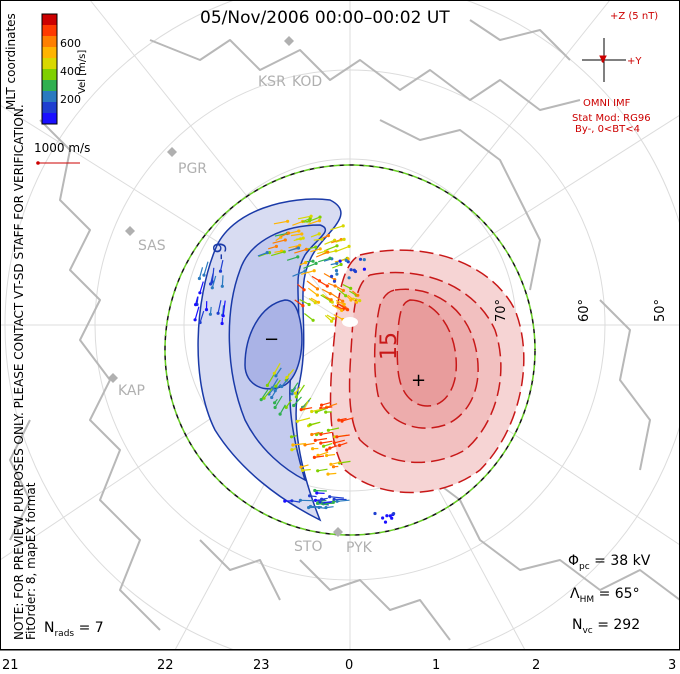 This screenshot has width=680, height=674. Describe the element at coordinates (91, 628) in the screenshot. I see `nrads-value: = 7` at that location.